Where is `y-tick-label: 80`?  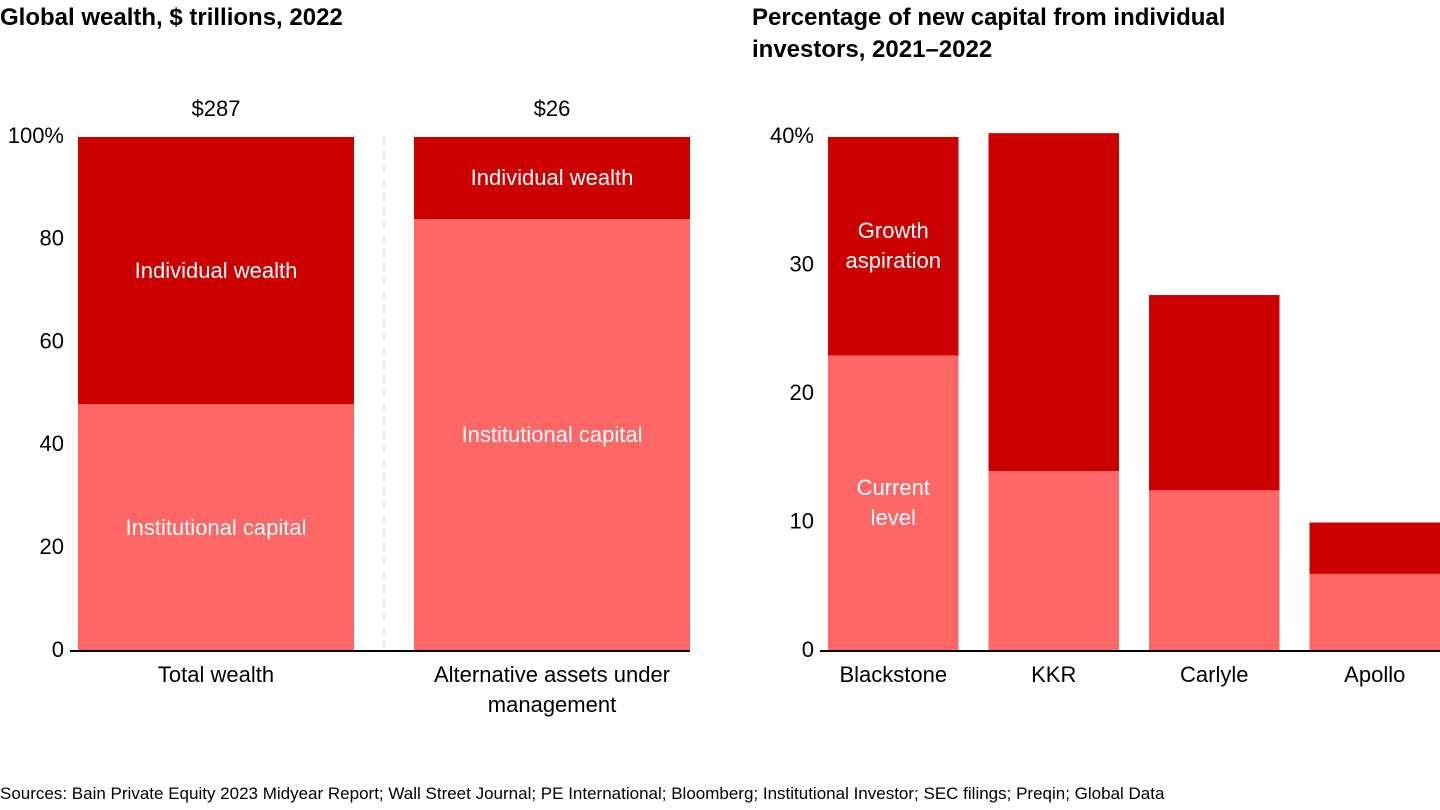
y-tick-label: 80 is located at coordinates (52, 238).